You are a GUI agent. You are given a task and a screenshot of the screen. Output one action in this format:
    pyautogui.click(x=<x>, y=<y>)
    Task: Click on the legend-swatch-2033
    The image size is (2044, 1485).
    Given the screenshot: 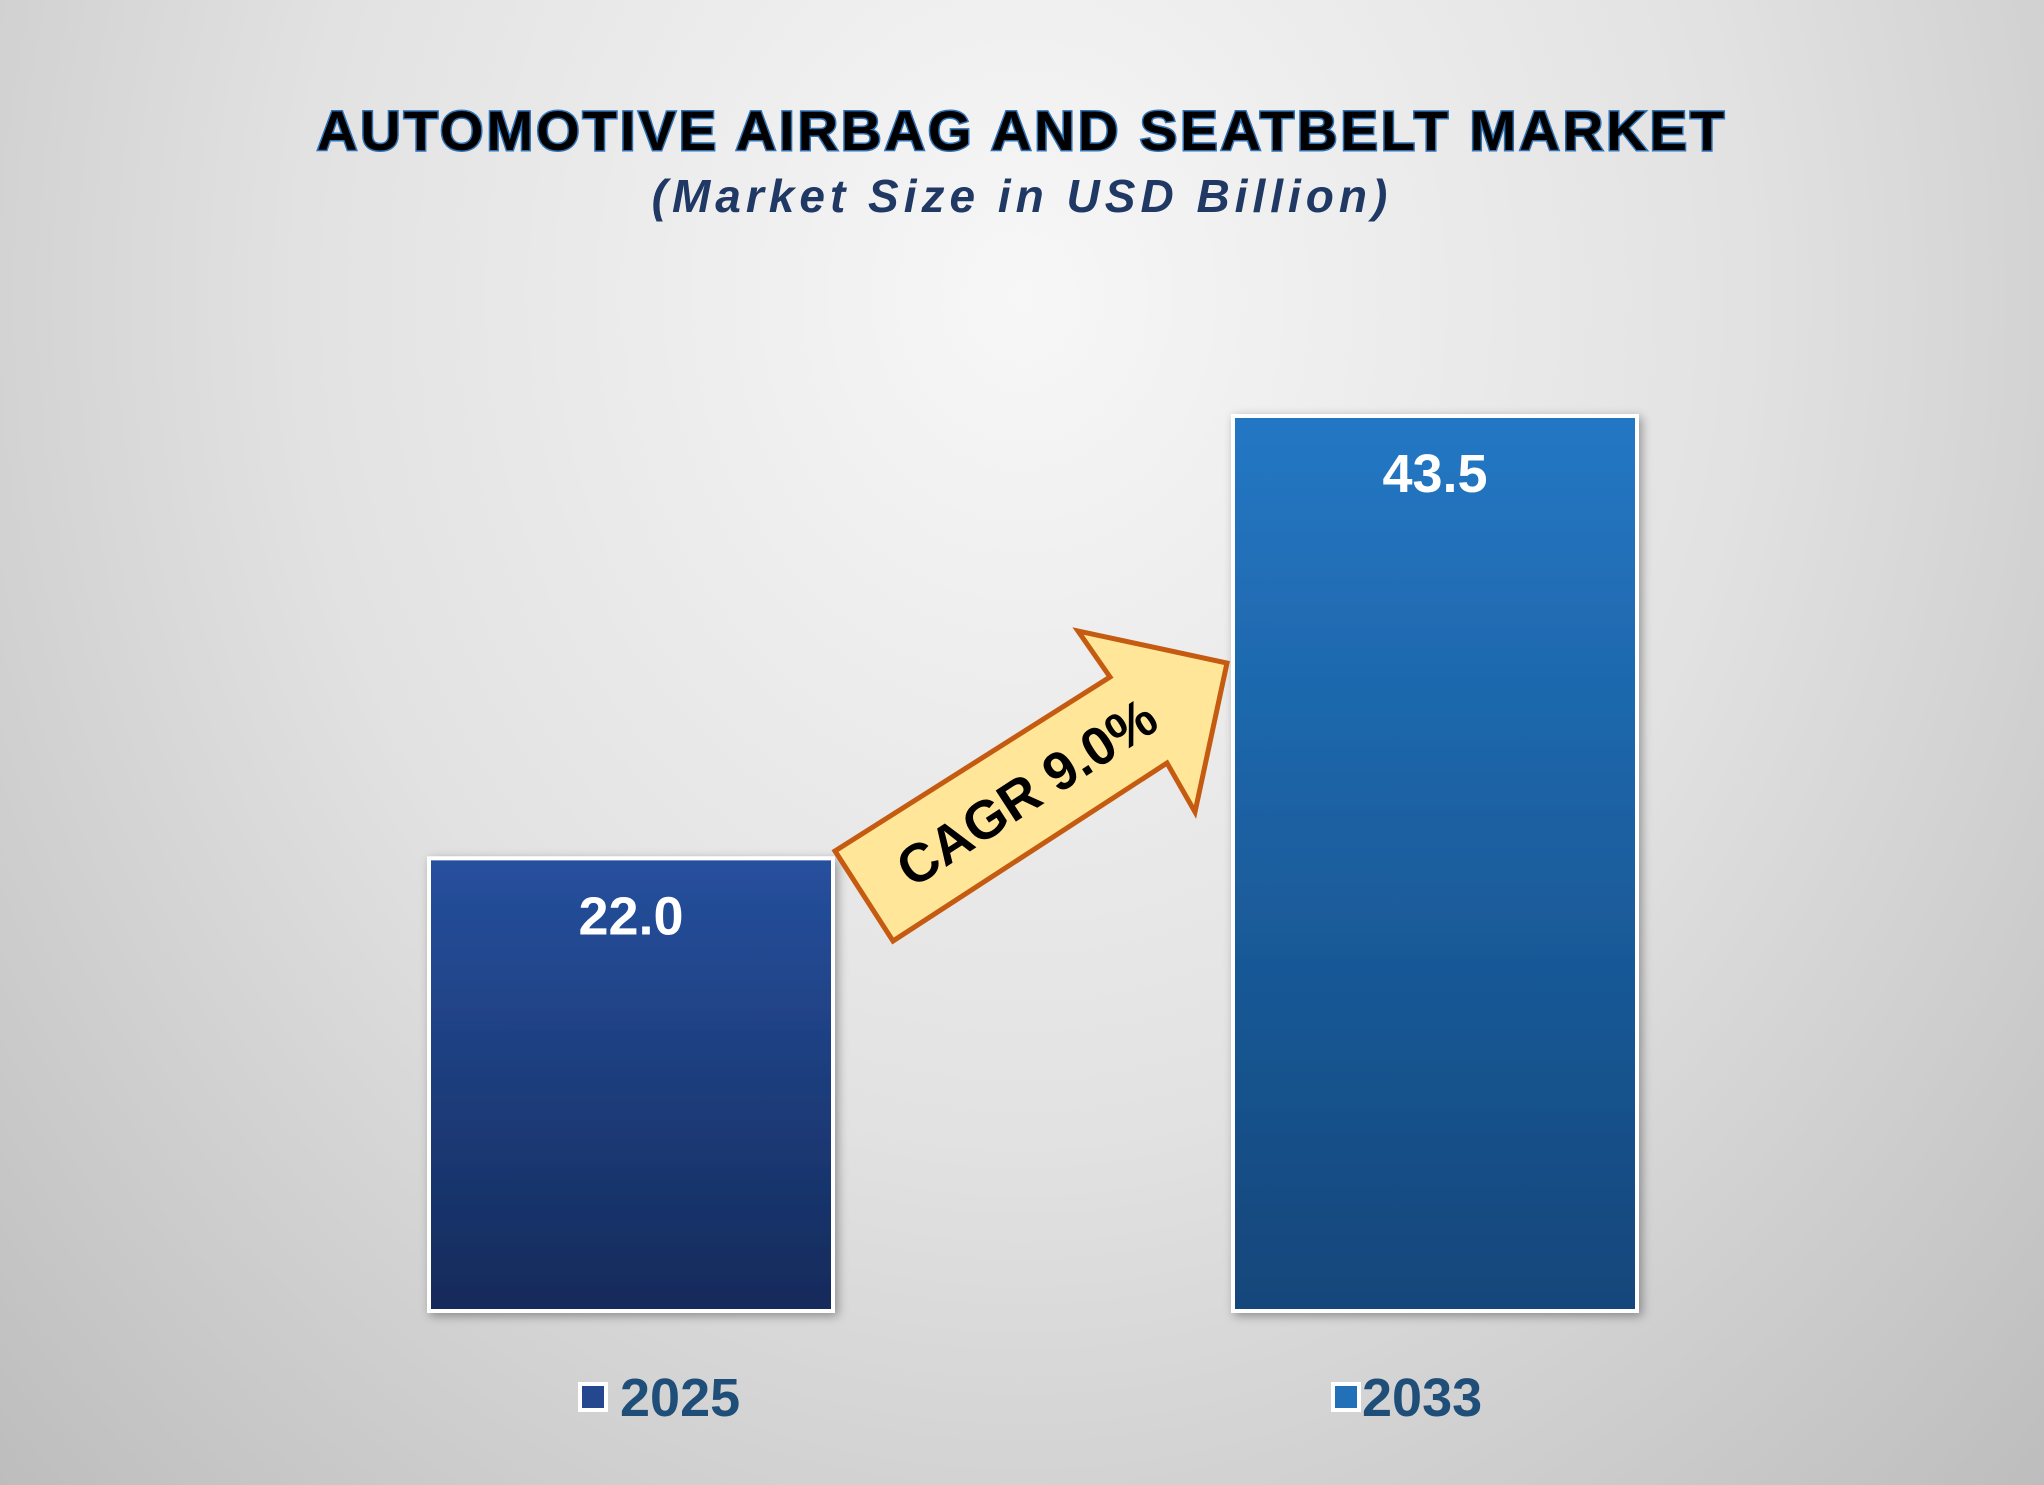 What is the action you would take?
    pyautogui.click(x=1346, y=1397)
    